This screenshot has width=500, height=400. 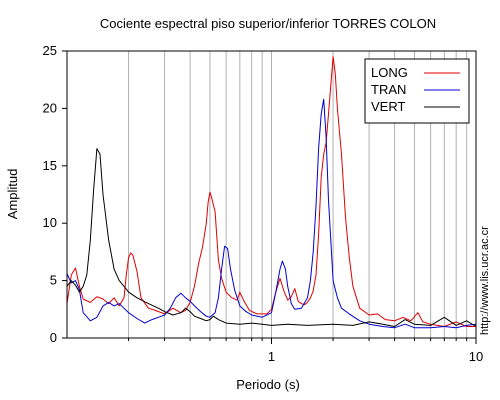 What do you see at coordinates (268, 384) in the screenshot?
I see `x-axis-title: Periodo (s)` at bounding box center [268, 384].